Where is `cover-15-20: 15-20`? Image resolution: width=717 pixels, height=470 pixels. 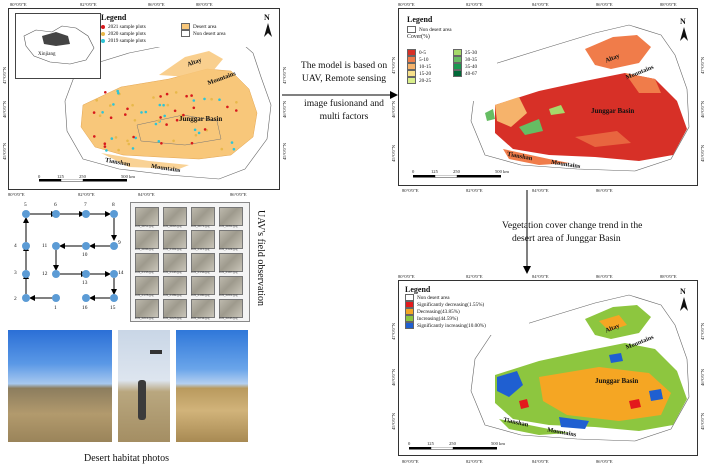 cover-15-20: 15-20 is located at coordinates (429, 73).